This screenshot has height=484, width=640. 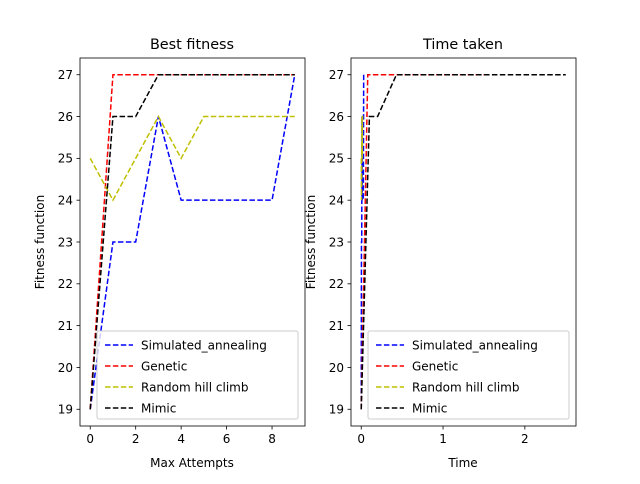 I want to click on chart-title: Best fitness, so click(x=192, y=45).